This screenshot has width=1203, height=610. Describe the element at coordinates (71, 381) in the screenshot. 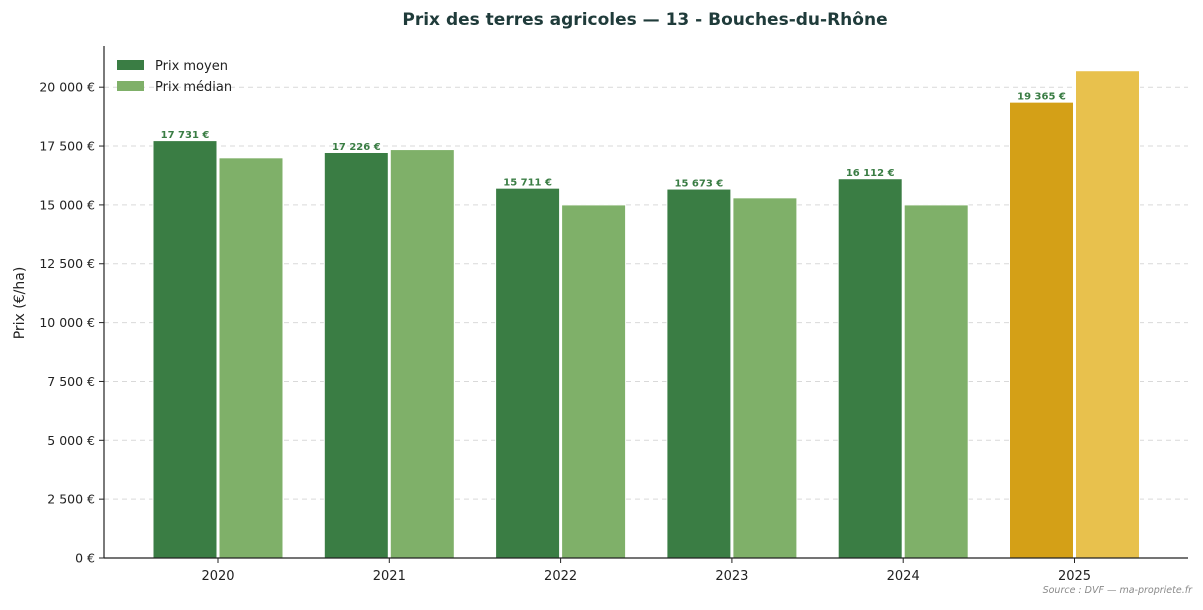

I see `y-tick-label: 7 500 €` at that location.